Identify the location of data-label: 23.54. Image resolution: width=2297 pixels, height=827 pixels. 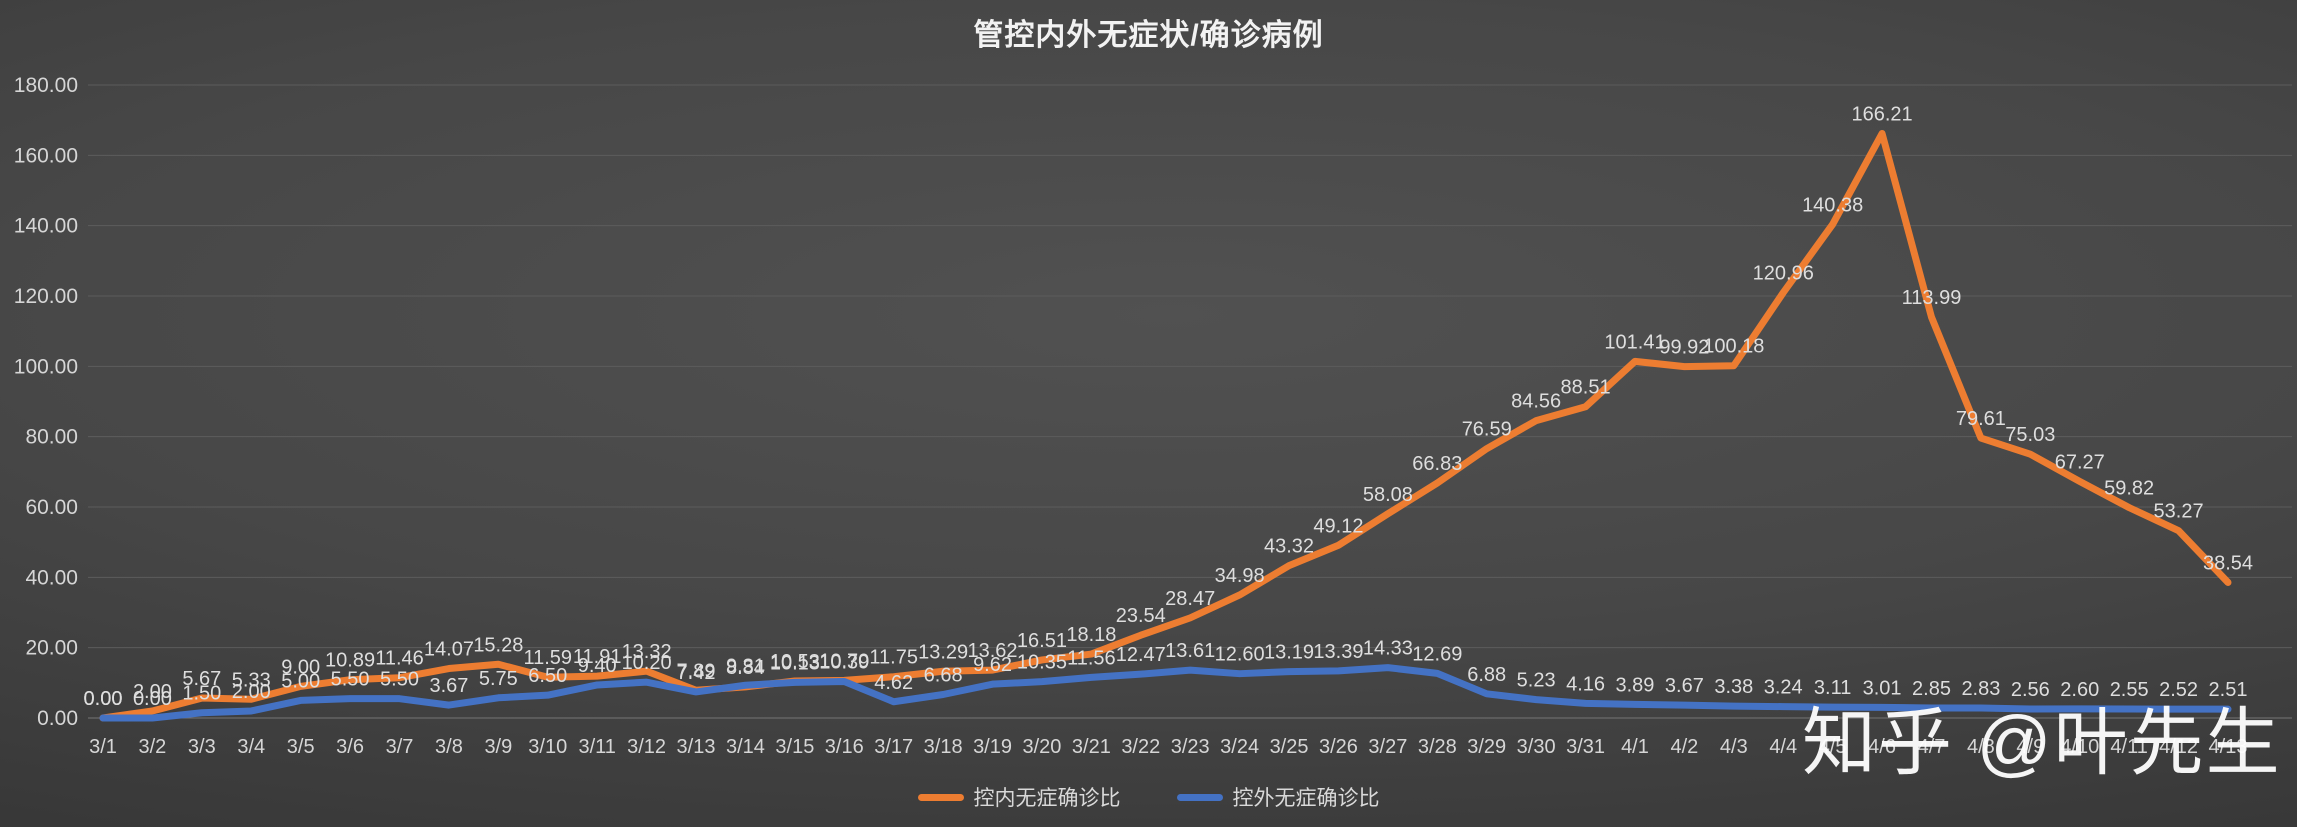
(1141, 616).